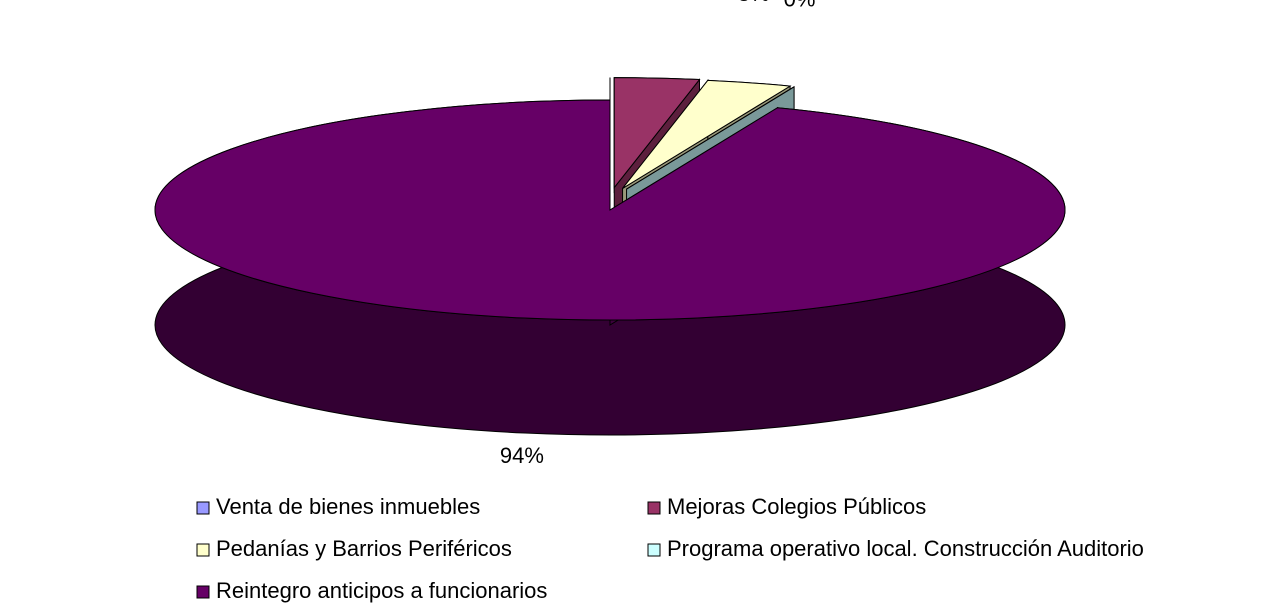 This screenshot has width=1275, height=611. Describe the element at coordinates (522, 455) in the screenshot. I see `data-label: 94%` at that location.